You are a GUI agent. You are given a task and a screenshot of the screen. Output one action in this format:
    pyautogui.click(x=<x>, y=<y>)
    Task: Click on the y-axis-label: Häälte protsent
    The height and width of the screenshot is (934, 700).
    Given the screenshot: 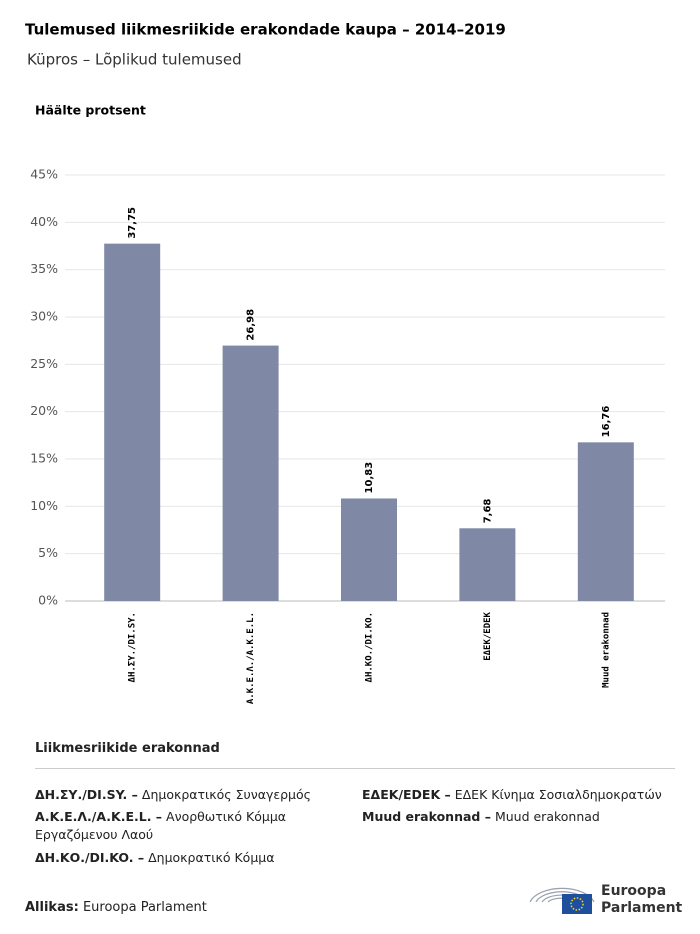 What is the action you would take?
    pyautogui.click(x=90, y=110)
    